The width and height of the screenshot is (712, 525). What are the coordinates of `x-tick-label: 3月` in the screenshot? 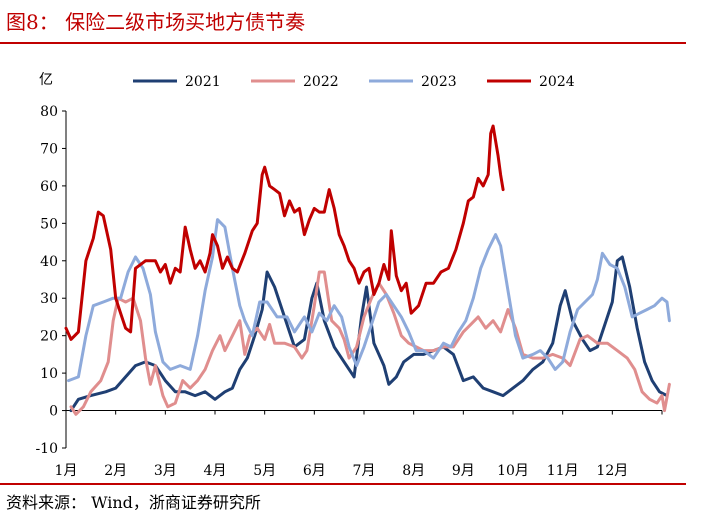 It's located at (165, 471).